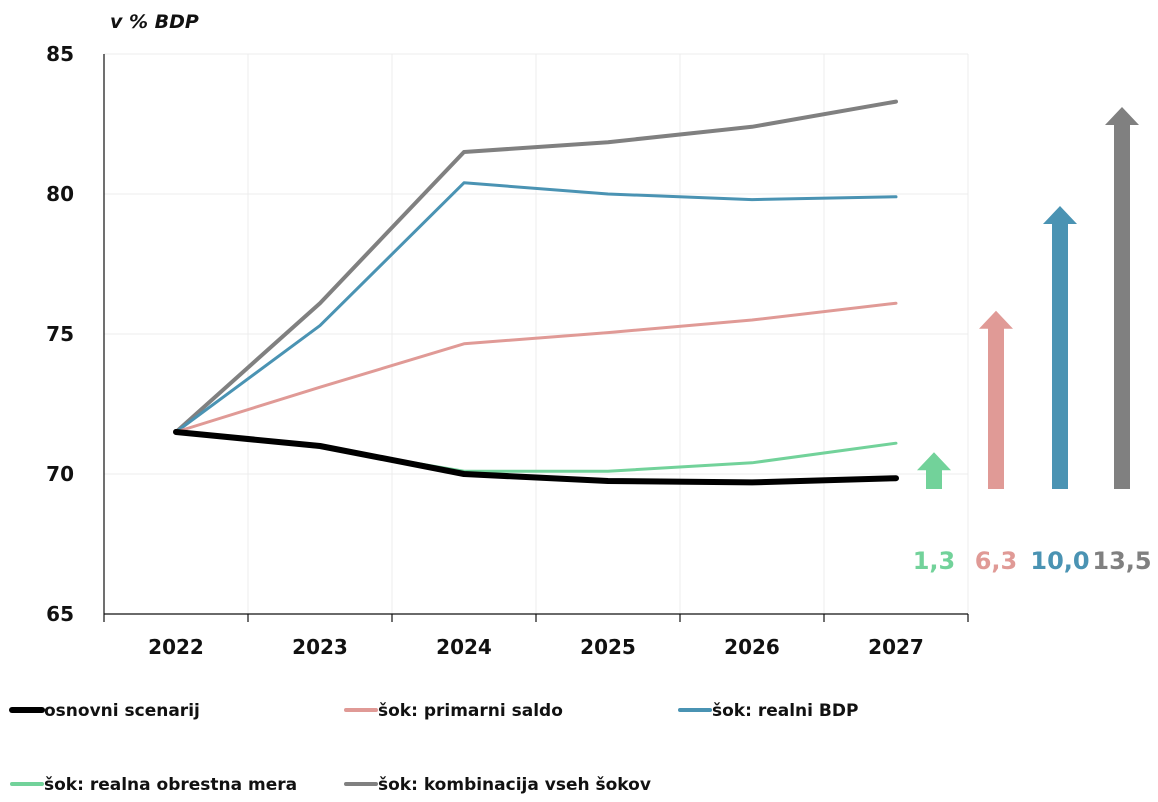 This screenshot has height=802, width=1158. Describe the element at coordinates (996, 561) in the screenshot. I see `delta-label: 6,3` at that location.